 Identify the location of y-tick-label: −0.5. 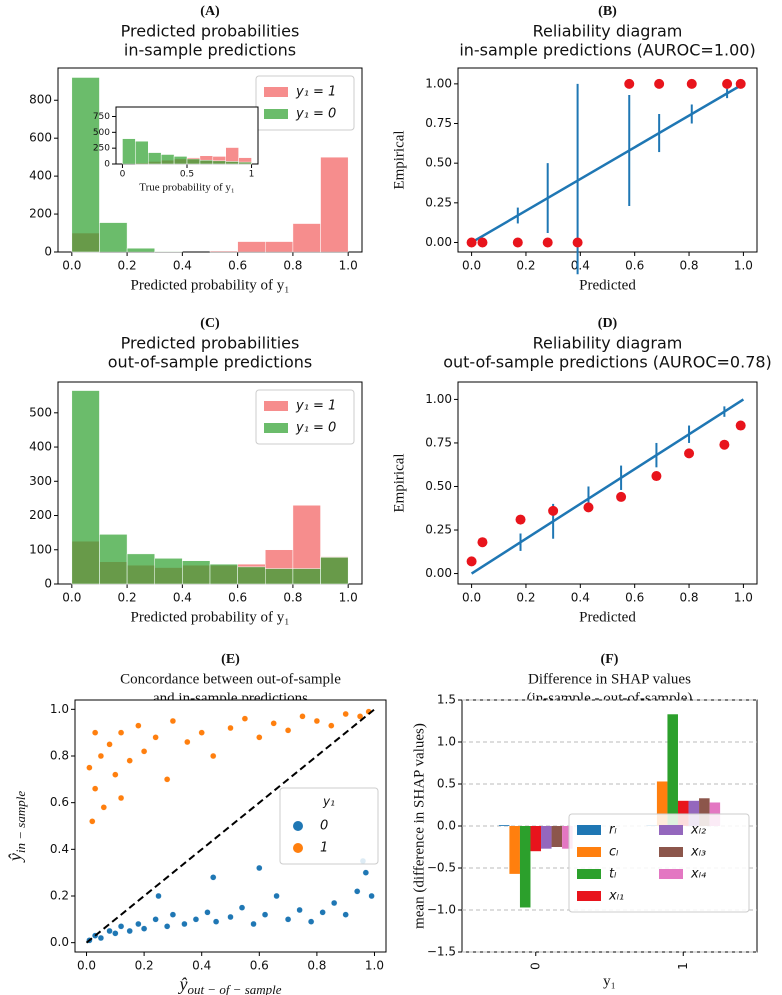
(441, 868).